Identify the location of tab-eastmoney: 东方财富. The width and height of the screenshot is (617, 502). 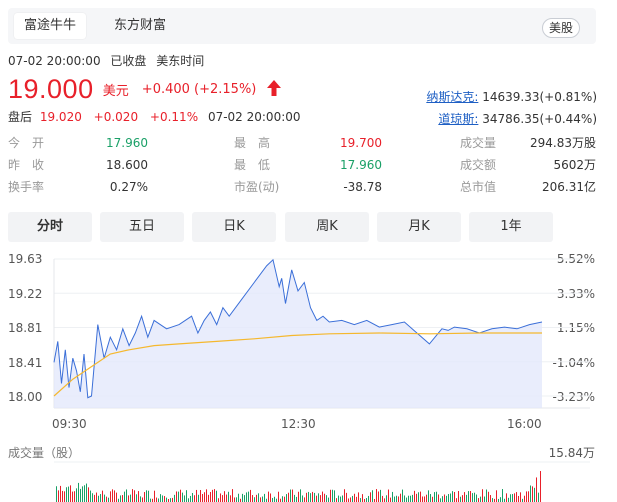
(140, 25).